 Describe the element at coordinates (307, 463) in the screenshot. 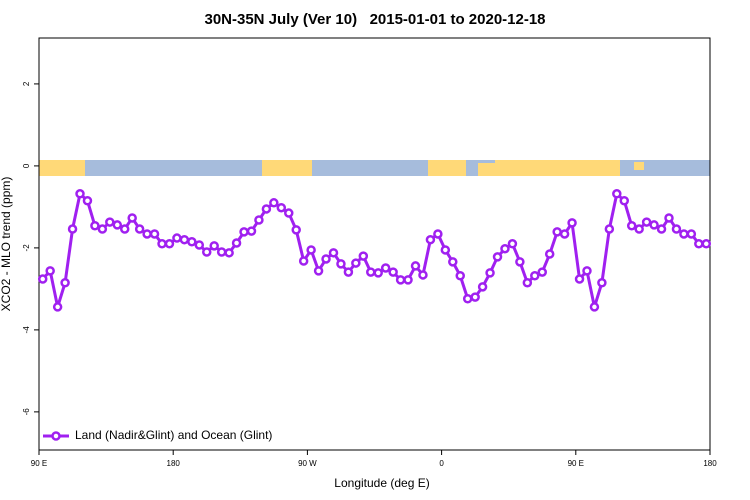

I see `x-tick-label: 90 W` at that location.